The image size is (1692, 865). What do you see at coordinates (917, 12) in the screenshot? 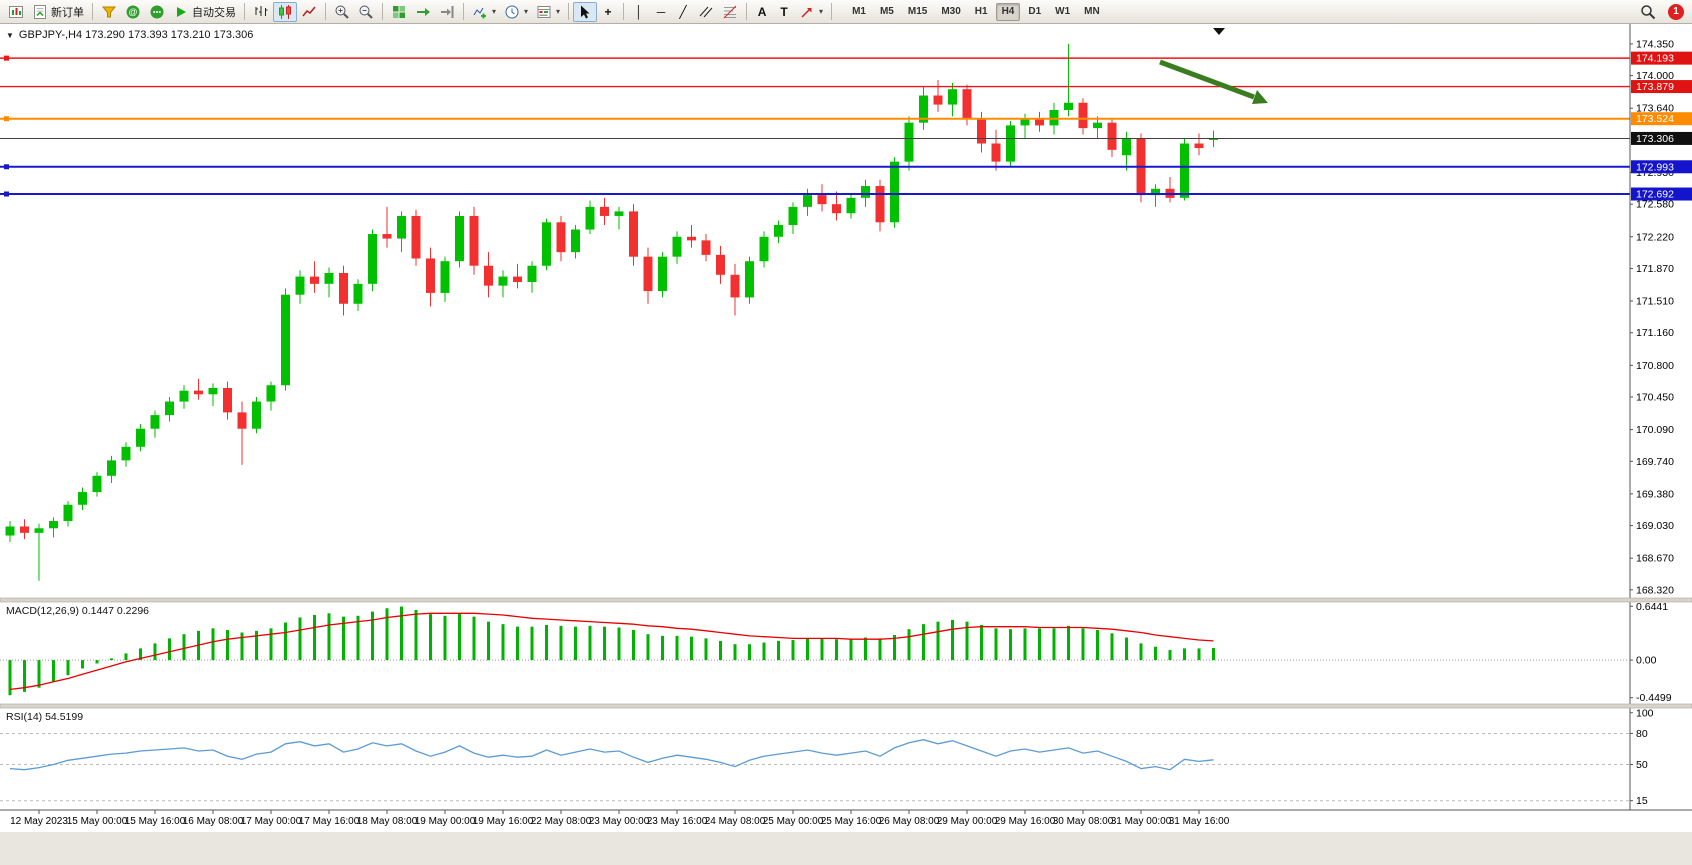
I see `timeframe-m15-button: M15` at bounding box center [917, 12].